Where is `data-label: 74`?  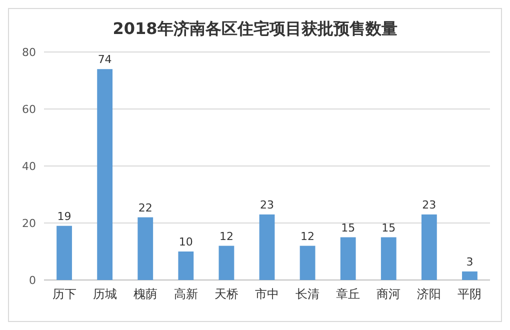
data-label: 74 is located at coordinates (105, 59).